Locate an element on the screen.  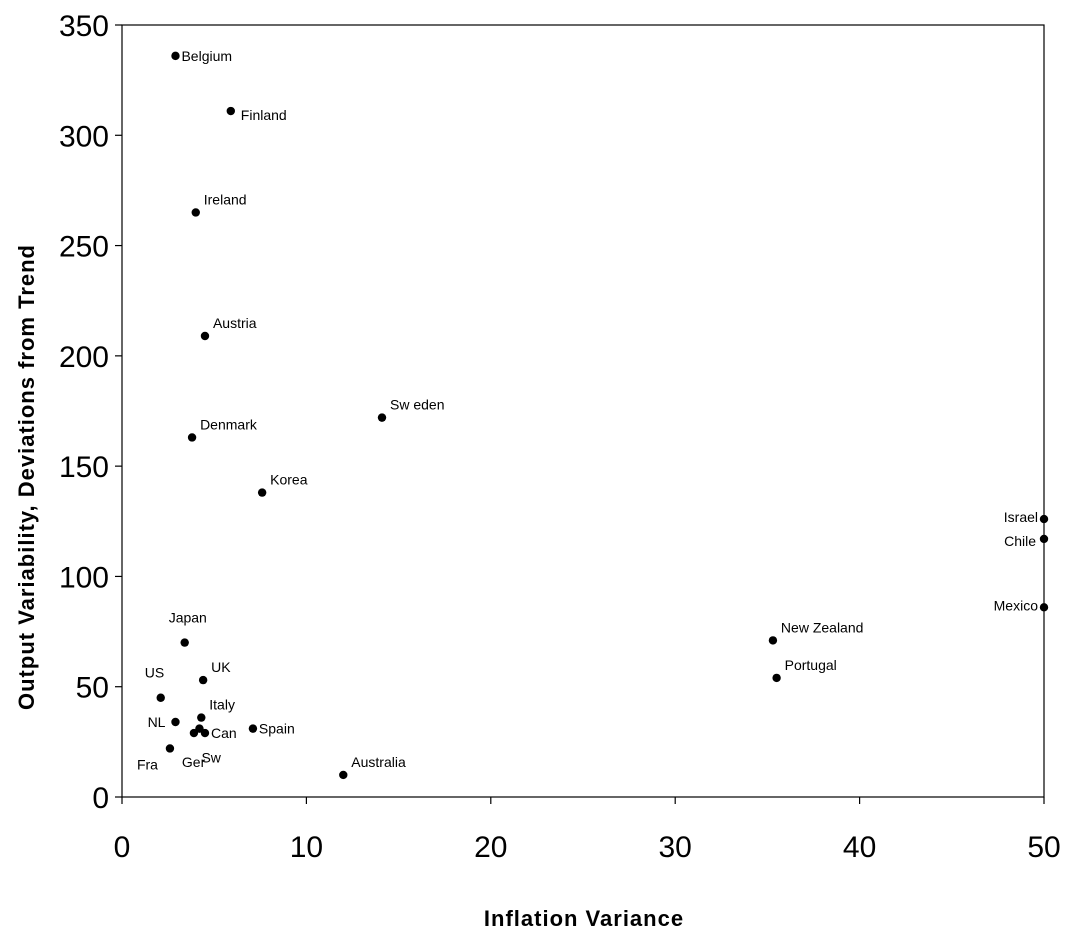
point-label-uk: UK is located at coordinates (221, 667).